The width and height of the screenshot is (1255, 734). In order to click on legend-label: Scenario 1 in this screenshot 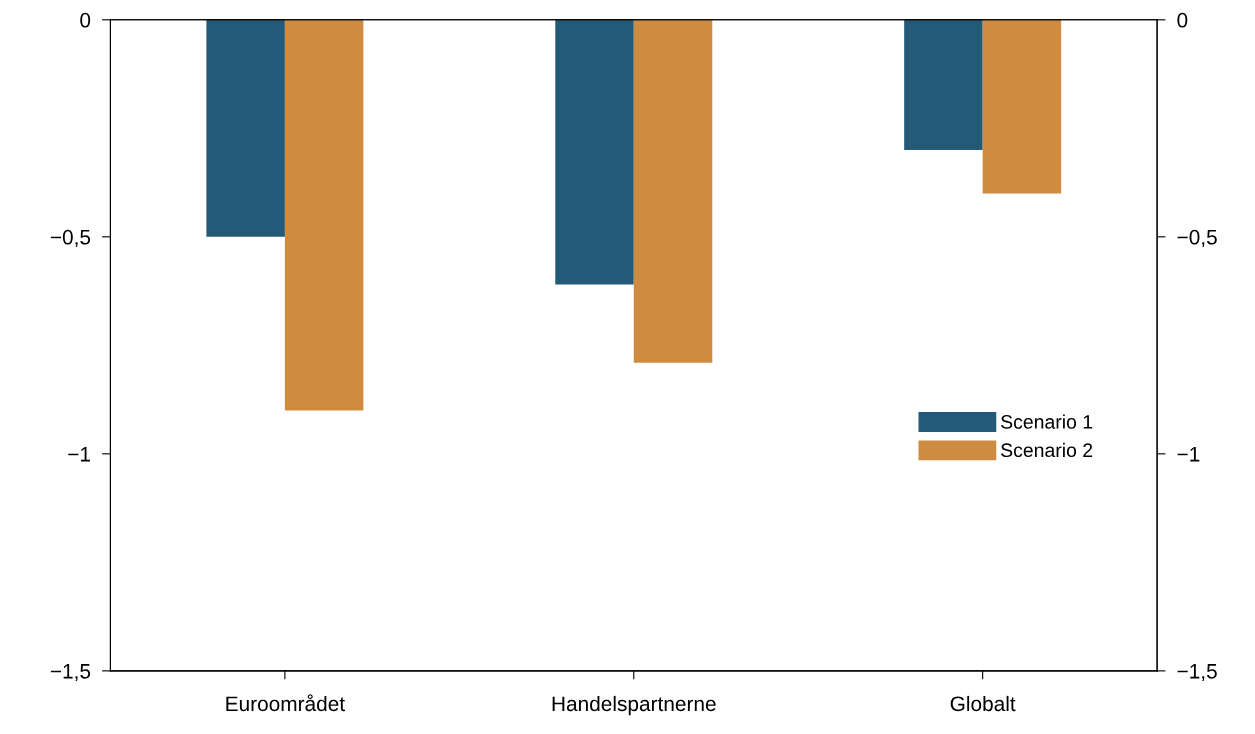, I will do `click(1047, 421)`.